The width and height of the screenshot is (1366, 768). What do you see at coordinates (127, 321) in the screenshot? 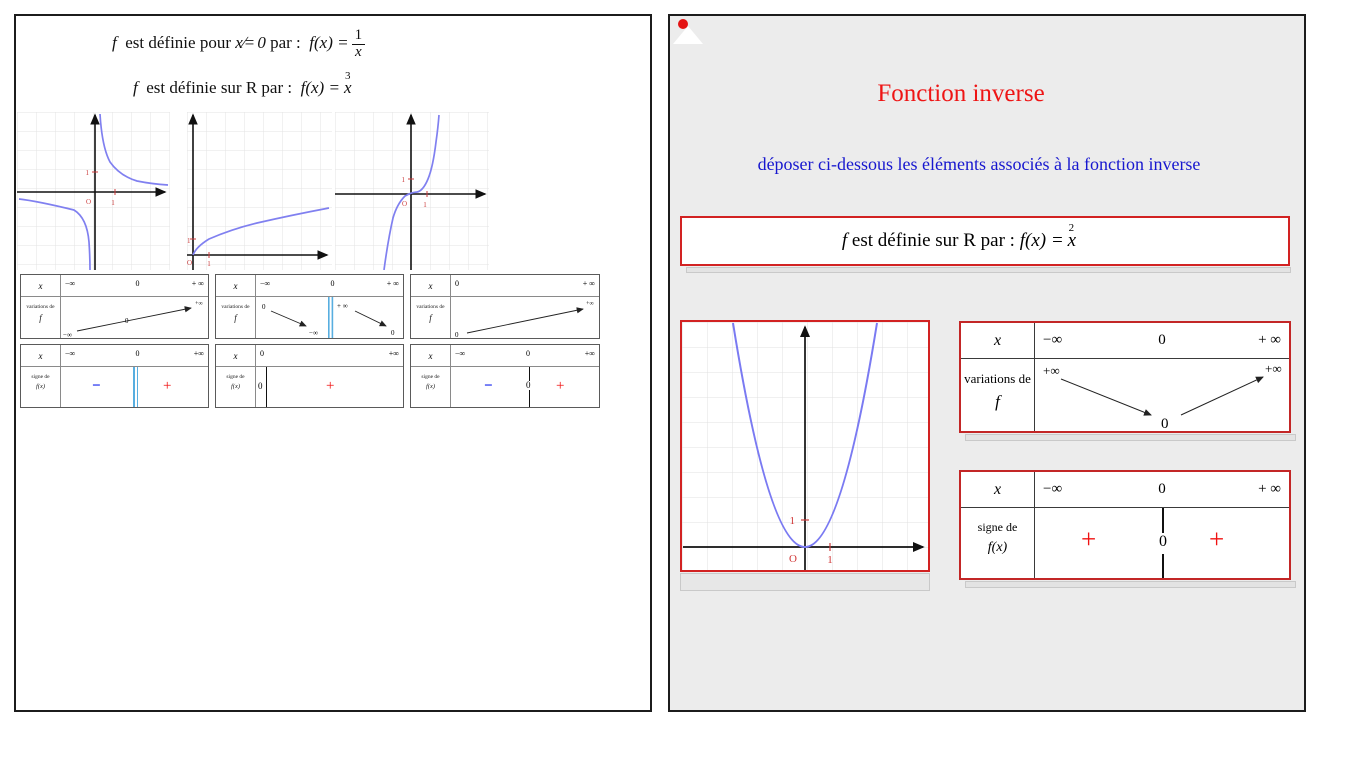
I see `value-middle: 0` at bounding box center [127, 321].